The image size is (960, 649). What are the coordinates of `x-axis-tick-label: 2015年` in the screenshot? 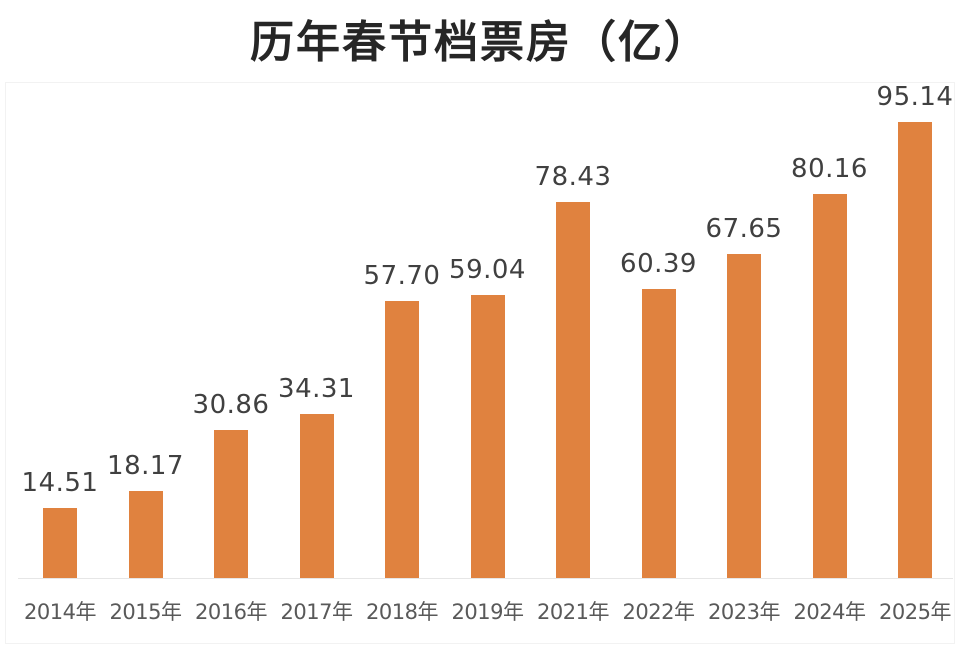 It's located at (145, 612).